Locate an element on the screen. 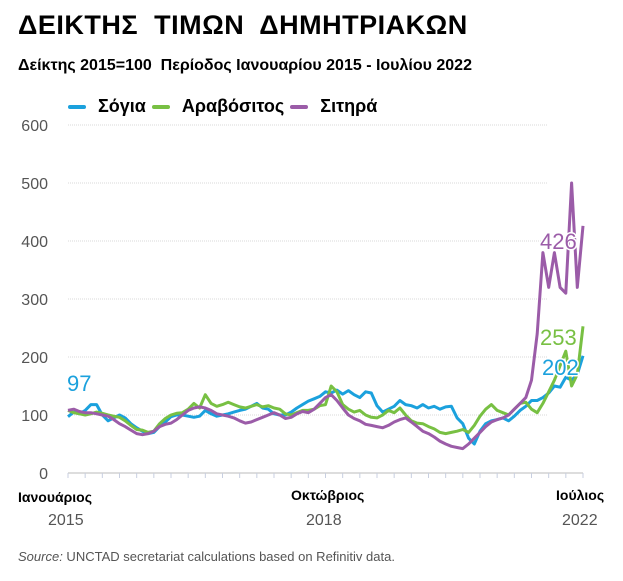  legend-item-soy: Σόγια is located at coordinates (107, 106).